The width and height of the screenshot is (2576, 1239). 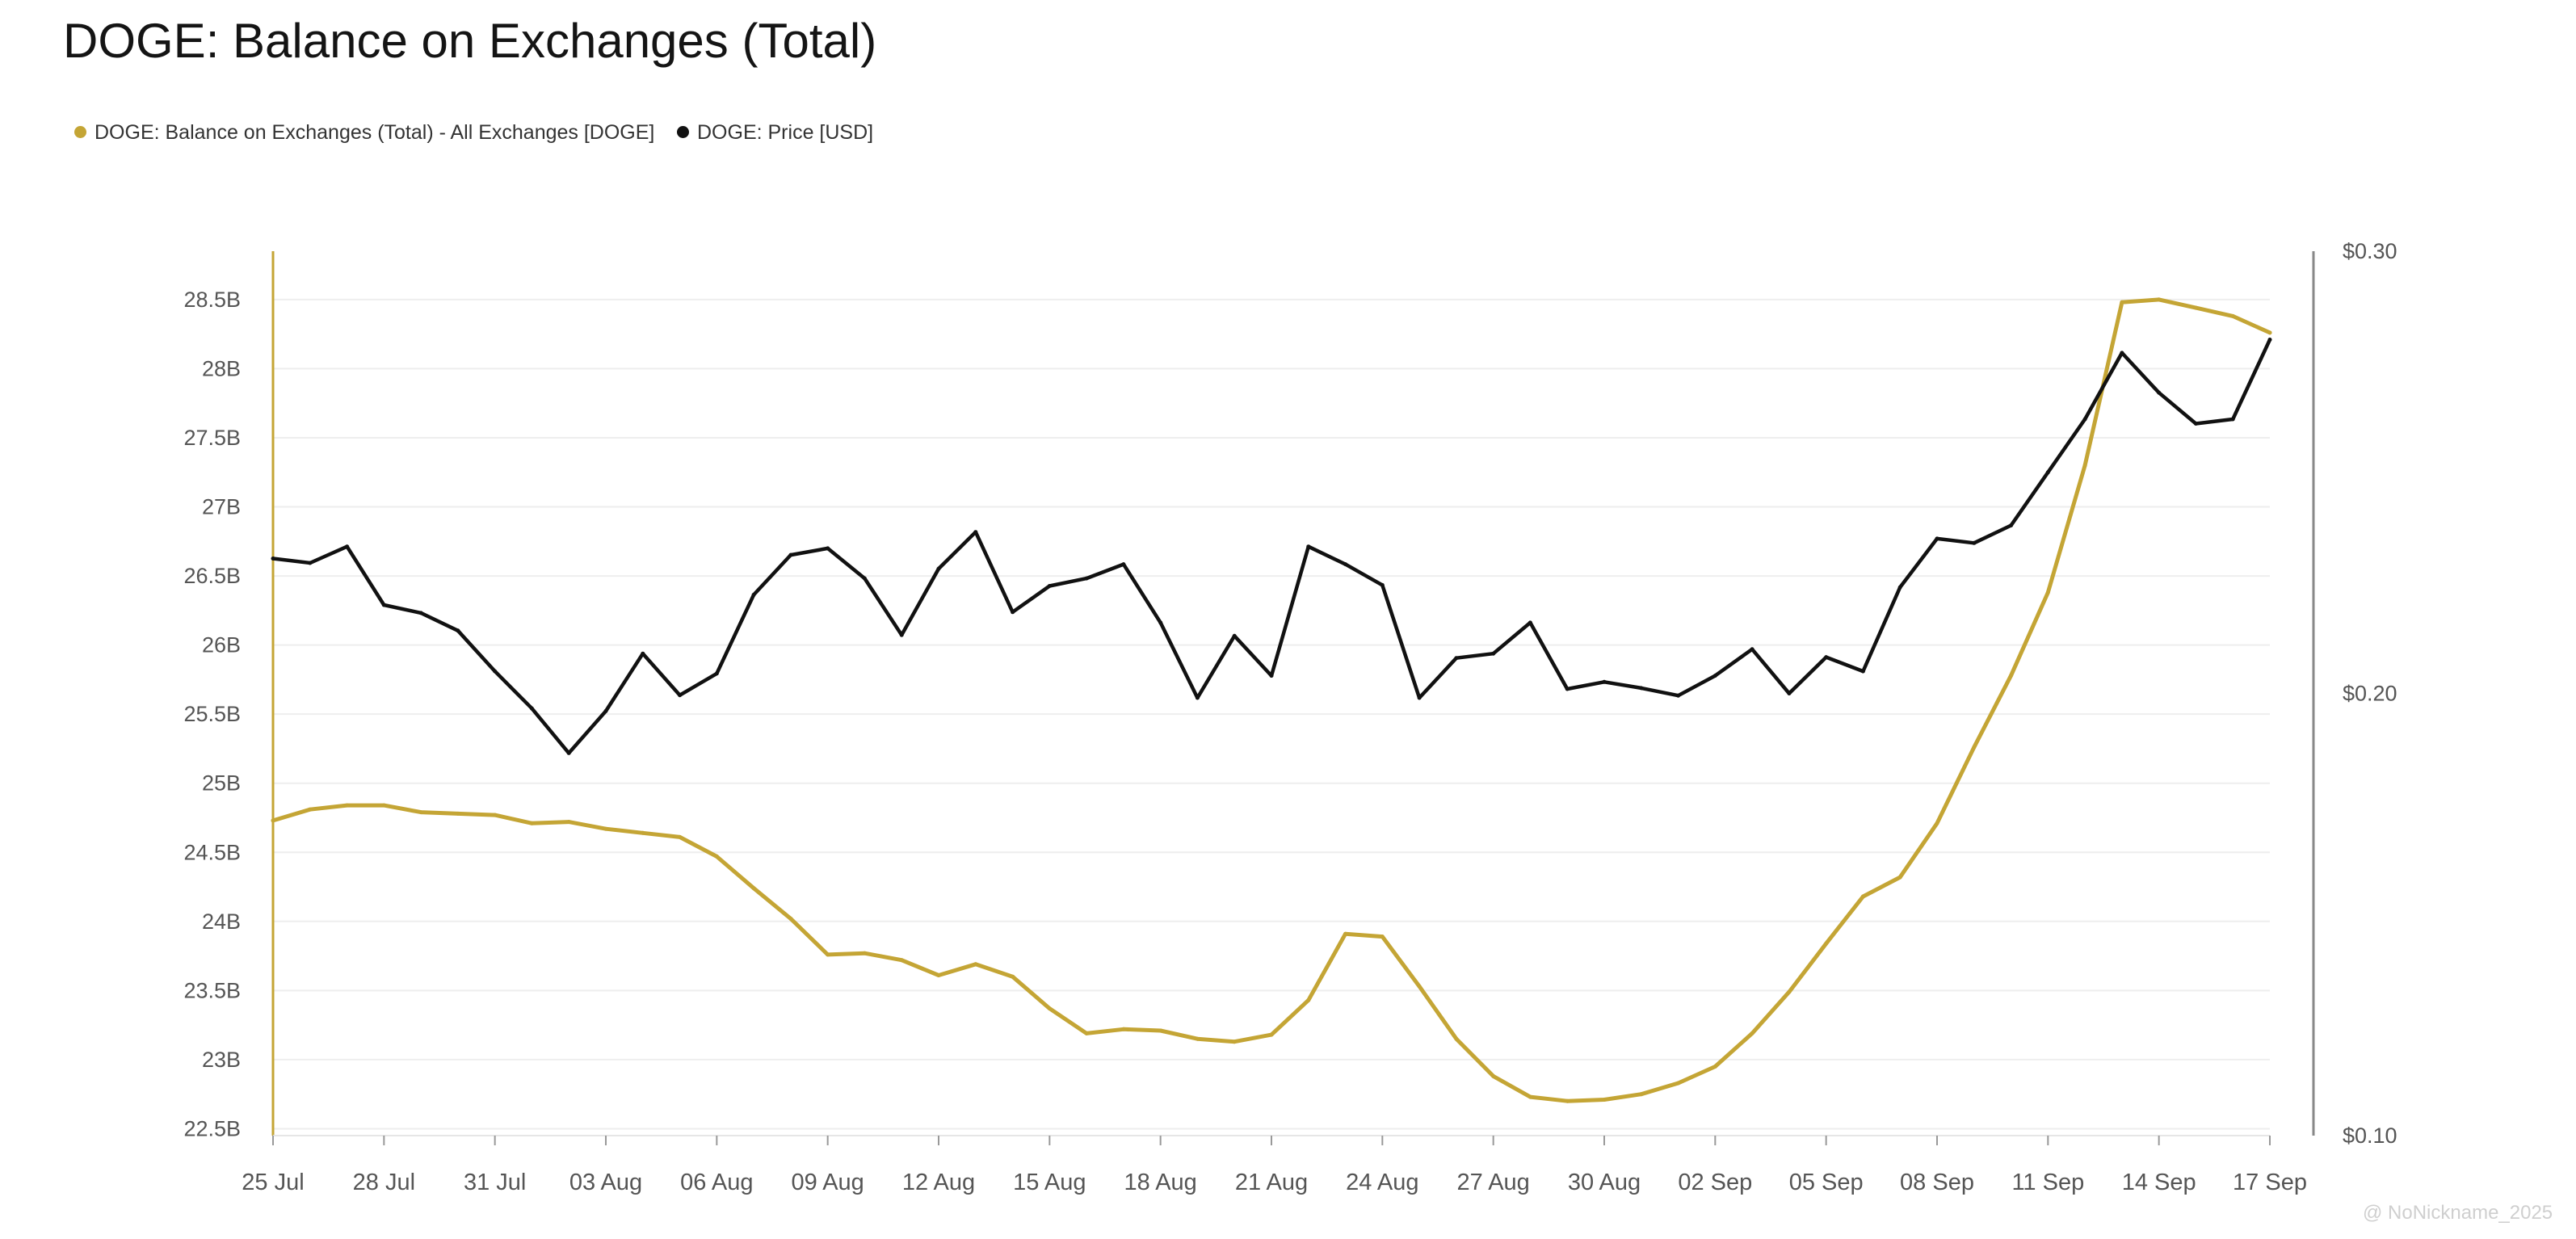 I want to click on x-axis-tick-label: 14 Sep, so click(x=2159, y=1182).